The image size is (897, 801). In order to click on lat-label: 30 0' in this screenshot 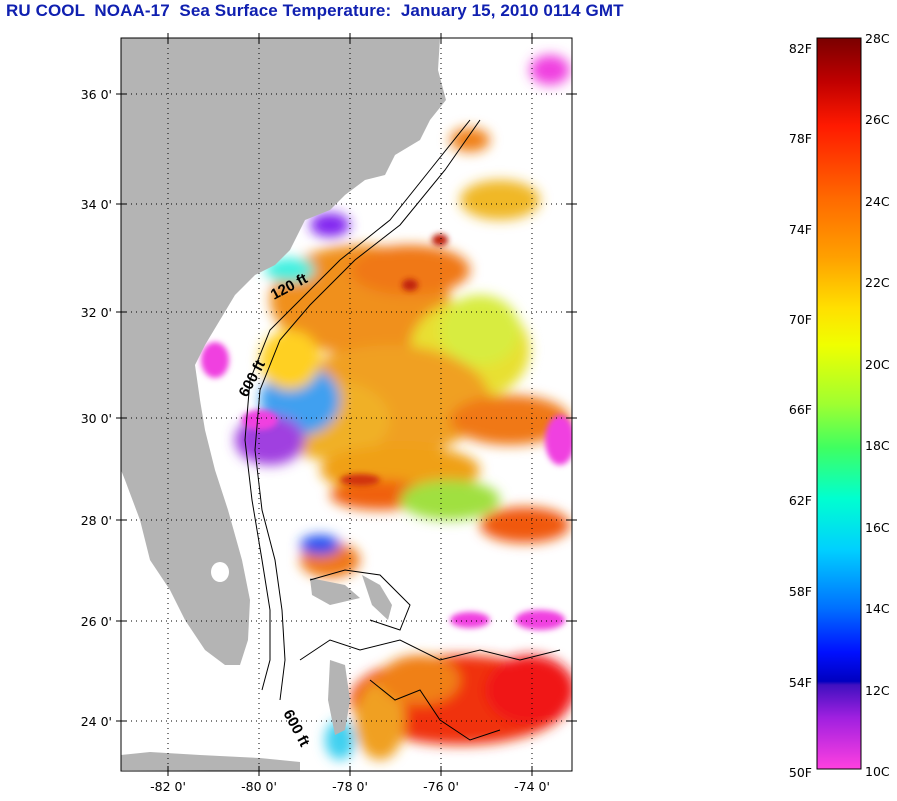, I will do `click(96, 418)`.